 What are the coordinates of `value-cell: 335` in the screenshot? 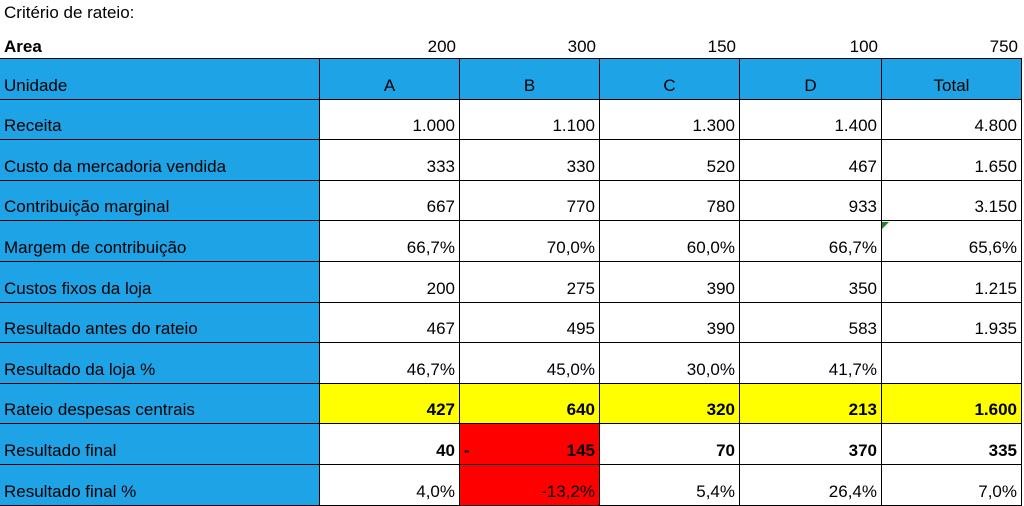 It's located at (952, 444).